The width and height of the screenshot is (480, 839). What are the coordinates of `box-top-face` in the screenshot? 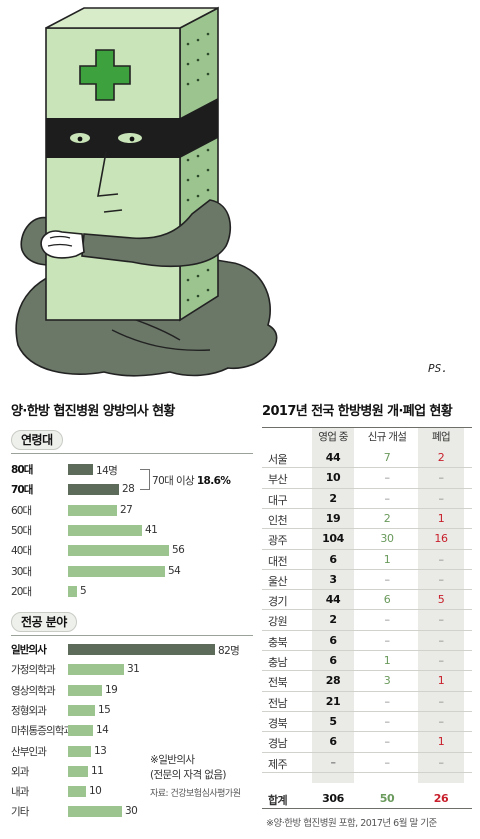 It's located at (132, 18).